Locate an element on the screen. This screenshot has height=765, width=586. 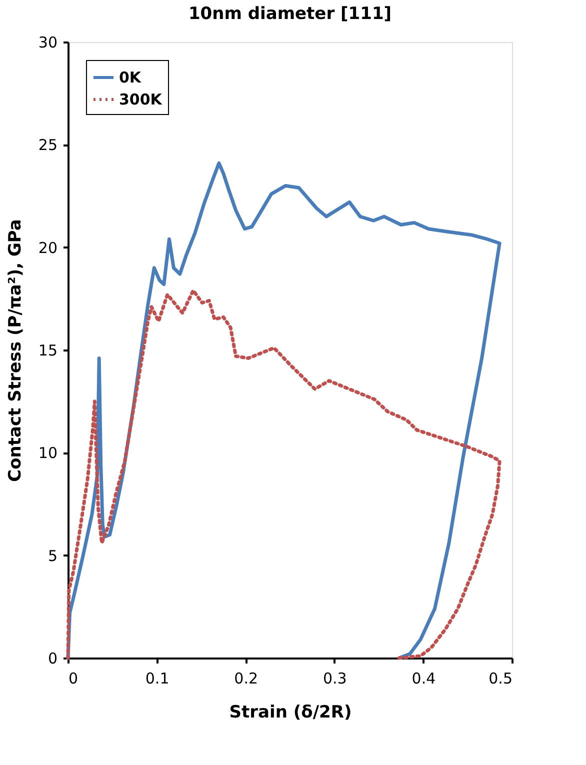
y-tick-label: 30 is located at coordinates (48, 43).